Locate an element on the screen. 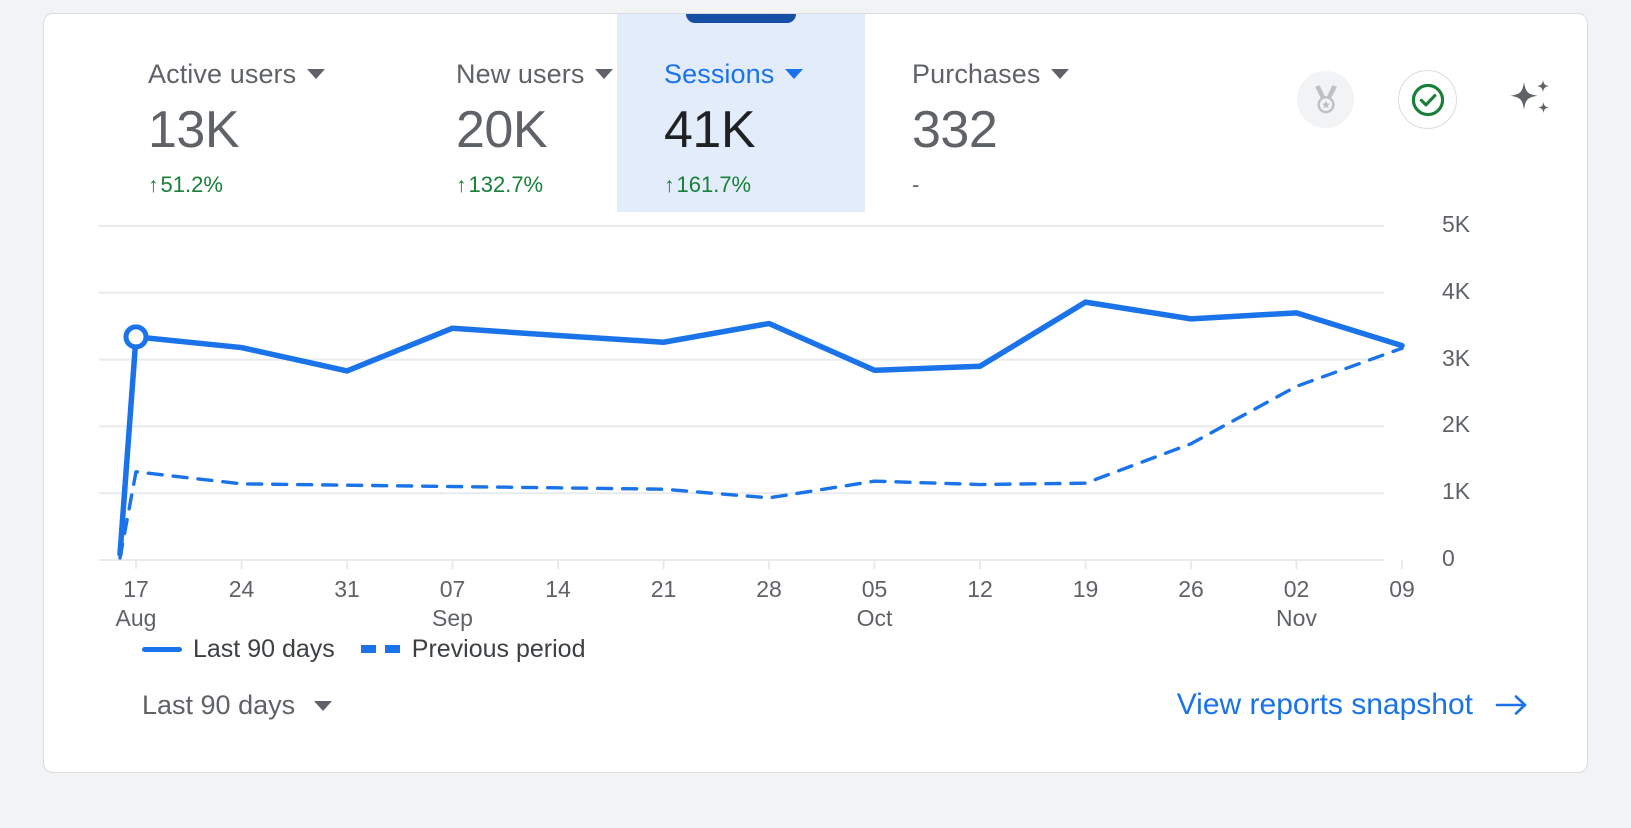 This screenshot has height=828, width=1631. x-axis-tick-label: 07 is located at coordinates (452, 589).